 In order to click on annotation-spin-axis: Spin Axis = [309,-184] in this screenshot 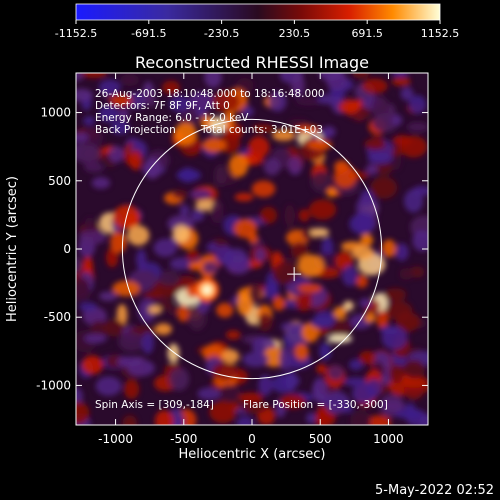, I will do `click(154, 405)`.